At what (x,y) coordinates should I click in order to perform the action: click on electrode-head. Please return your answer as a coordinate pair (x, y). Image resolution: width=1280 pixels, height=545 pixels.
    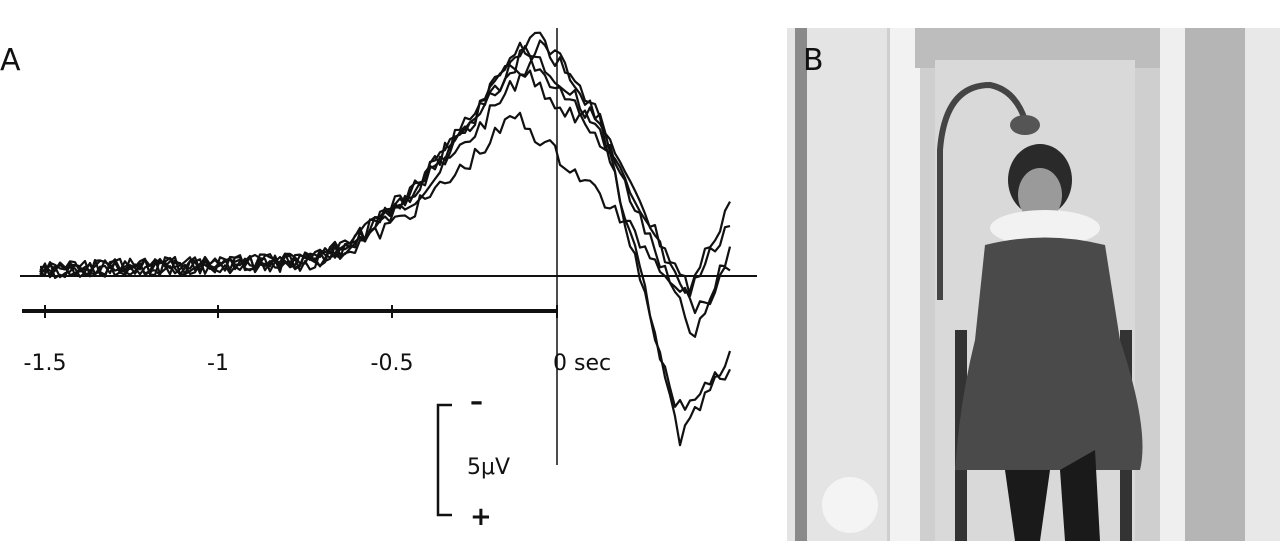
    Looking at the image, I should click on (1025, 125).